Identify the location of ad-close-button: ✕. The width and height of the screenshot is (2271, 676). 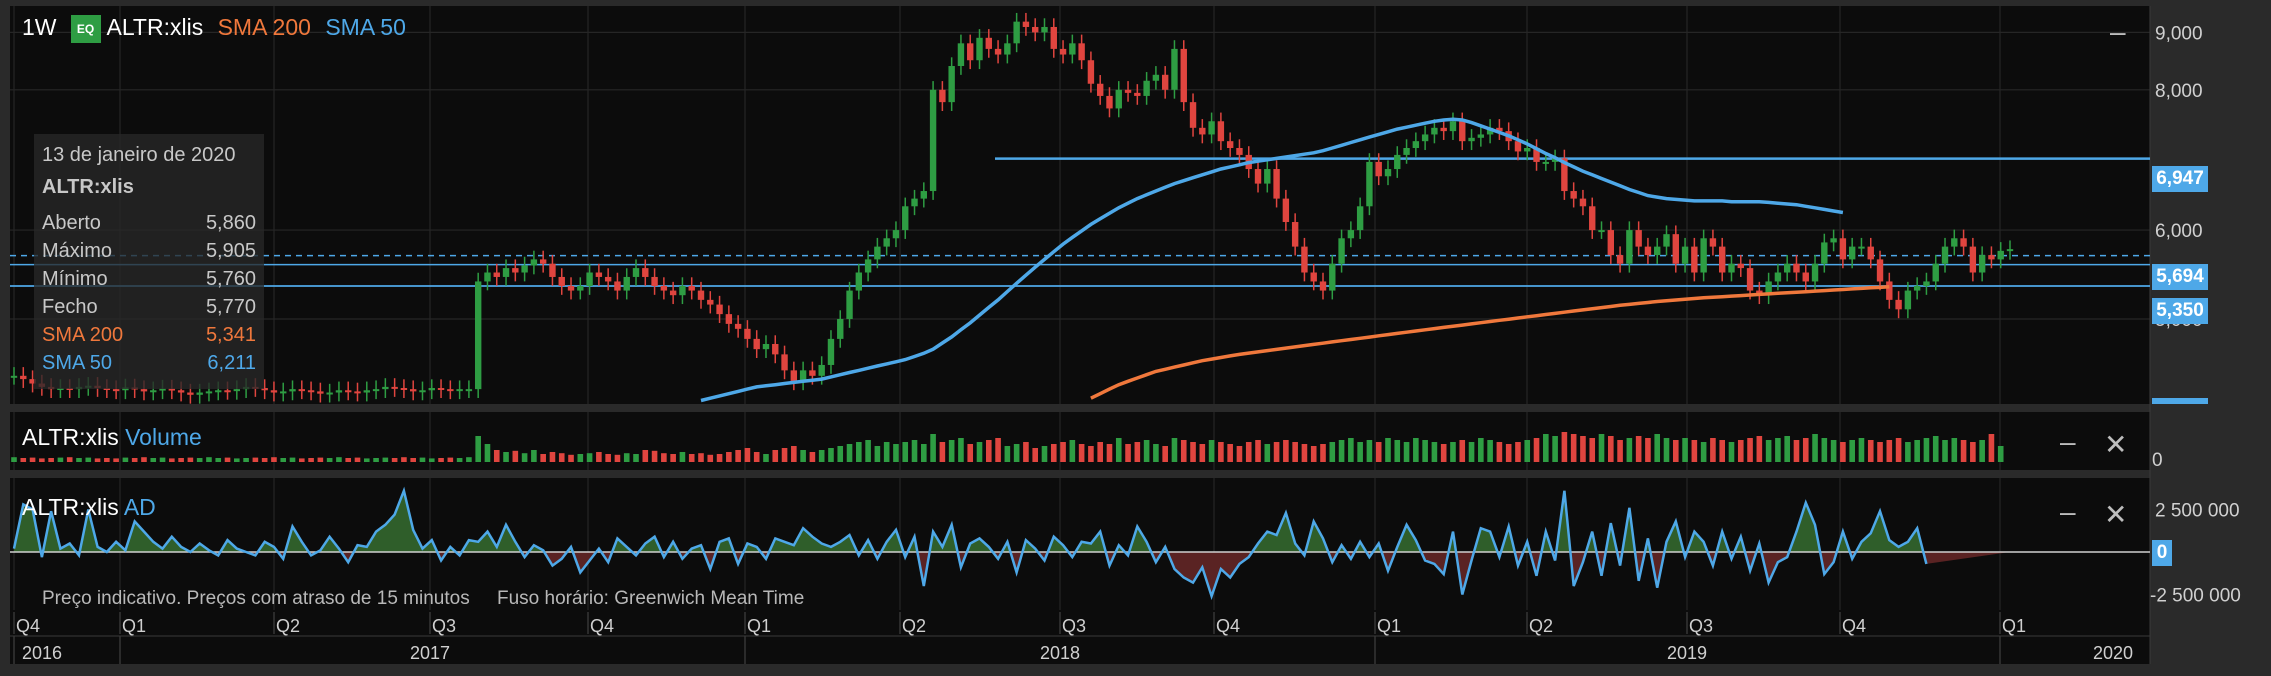
(2116, 514).